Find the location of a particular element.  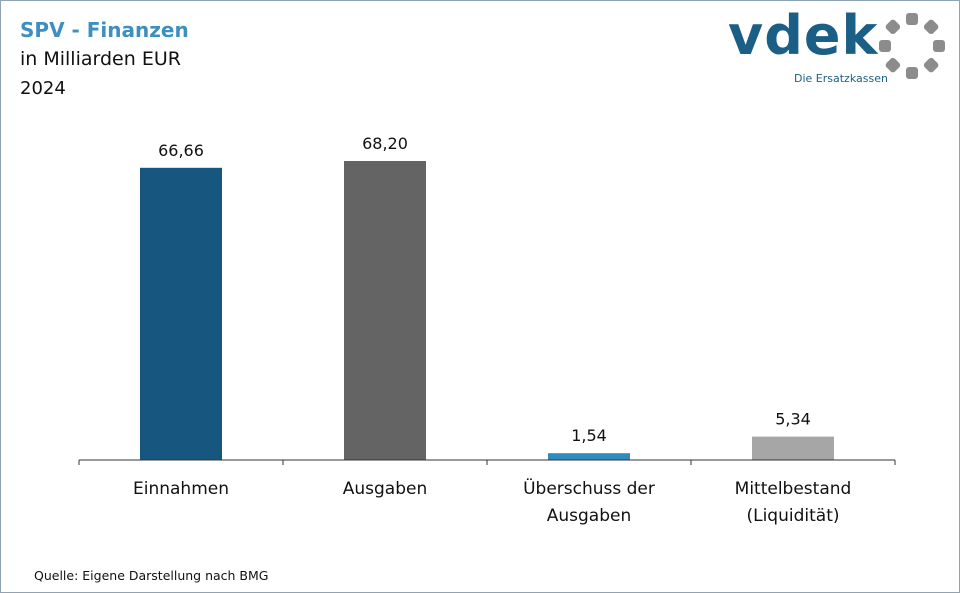

chart-subtitle: in Milliarden EUR is located at coordinates (100, 59).